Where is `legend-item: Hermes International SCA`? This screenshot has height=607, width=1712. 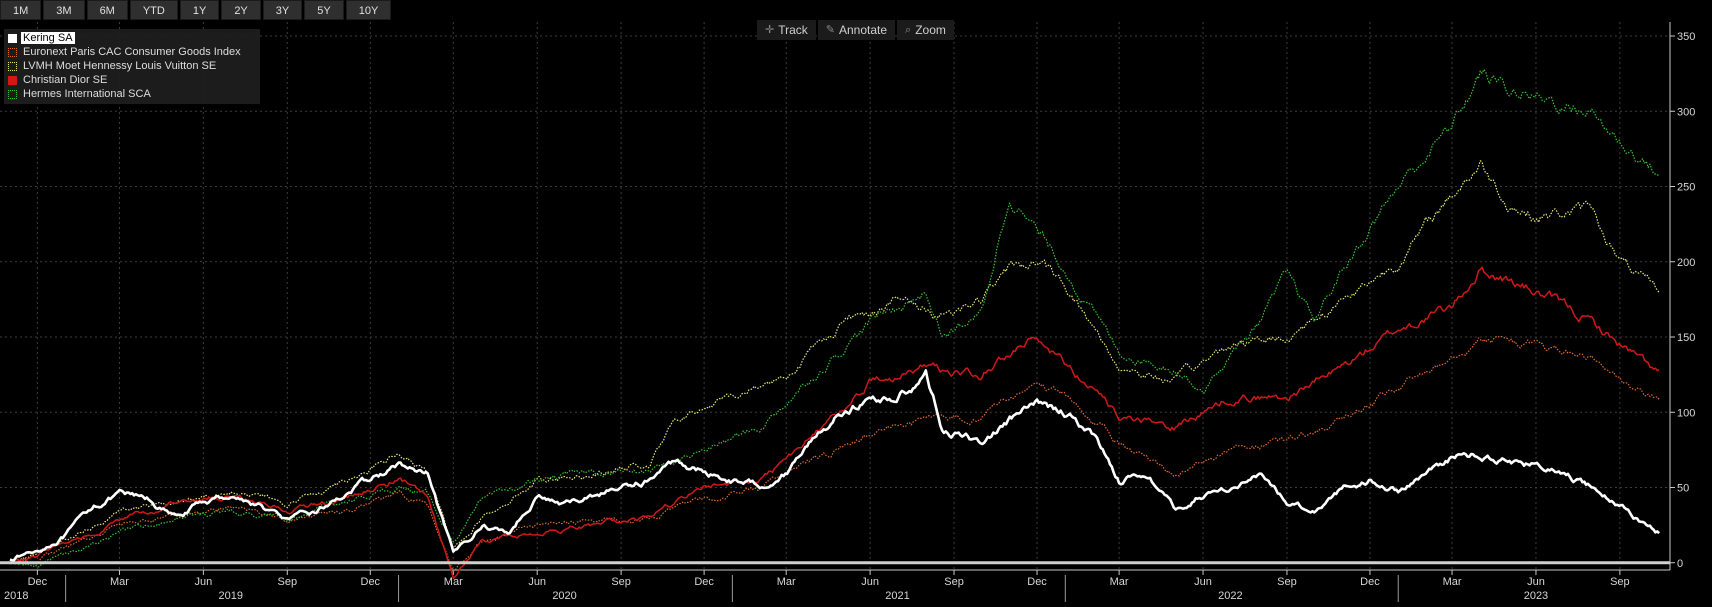
legend-item: Hermes International SCA is located at coordinates (132, 94).